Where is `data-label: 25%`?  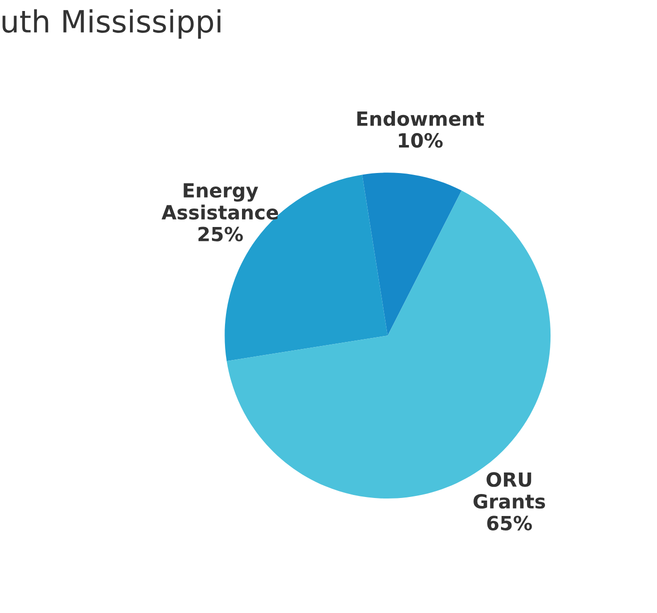
data-label: 25% is located at coordinates (220, 234).